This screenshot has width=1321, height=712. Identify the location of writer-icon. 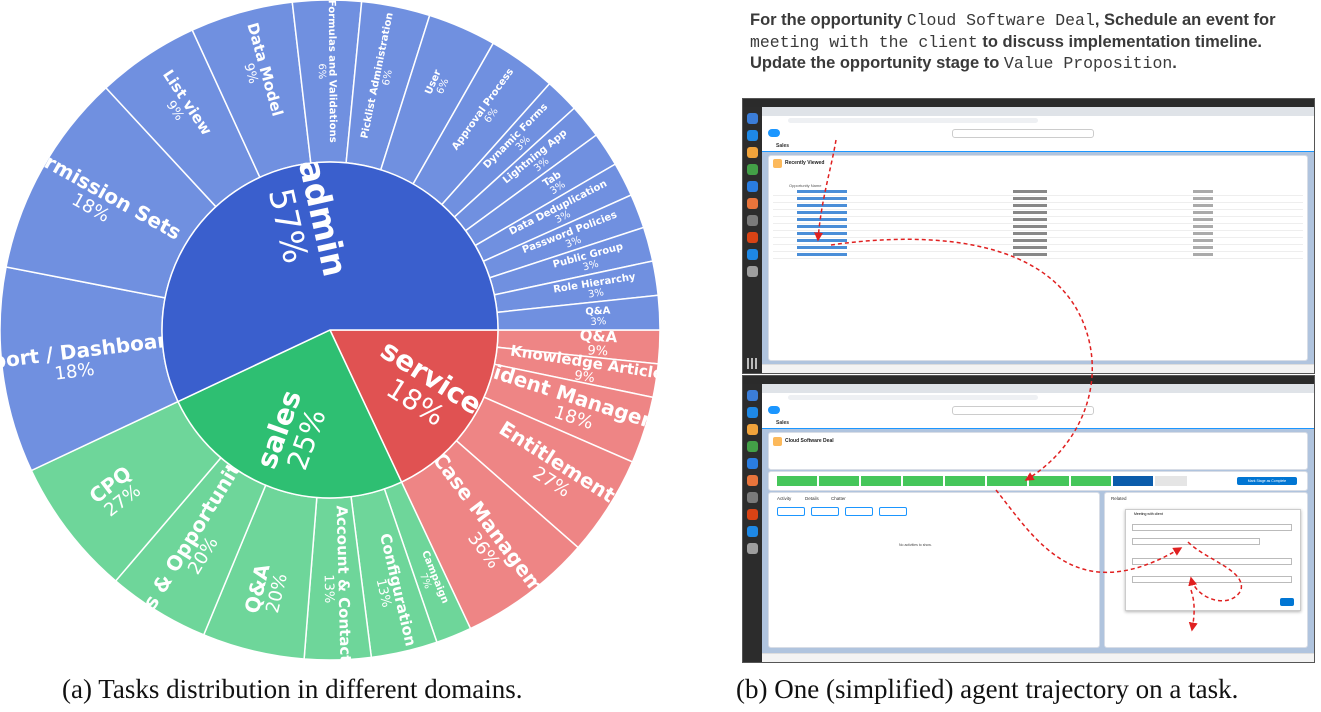
(752, 463).